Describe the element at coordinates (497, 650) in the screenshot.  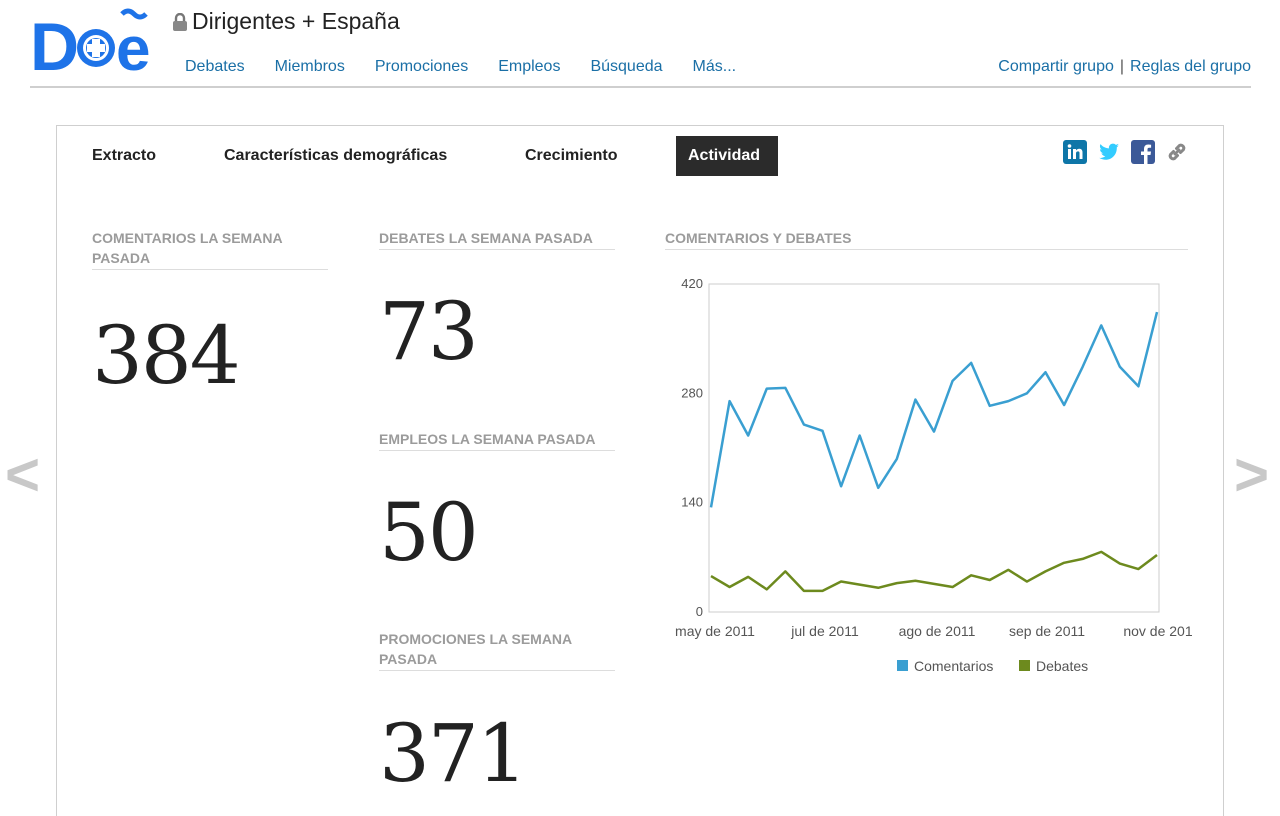
I see `stat-label-promotions: PROMOCIONES LA SEMANA PASADA` at that location.